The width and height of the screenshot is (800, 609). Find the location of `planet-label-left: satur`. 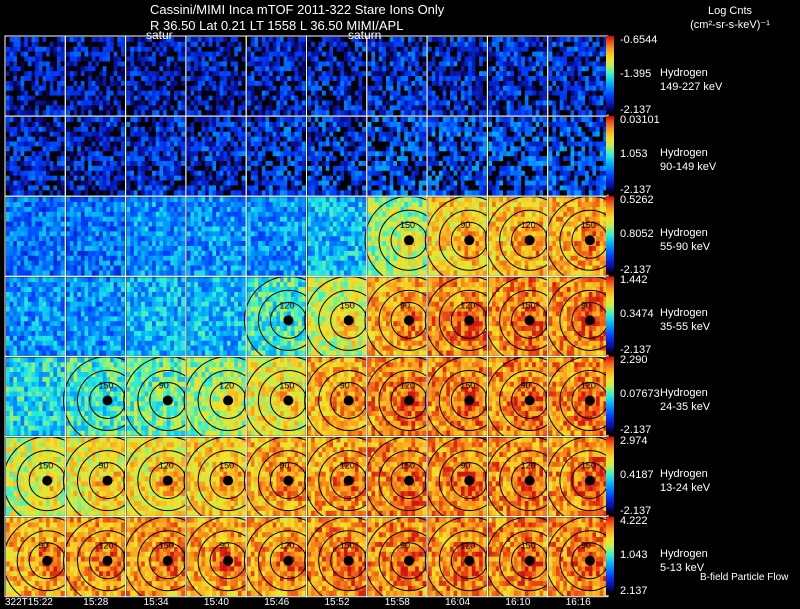

planet-label-left: satur is located at coordinates (159, 35).